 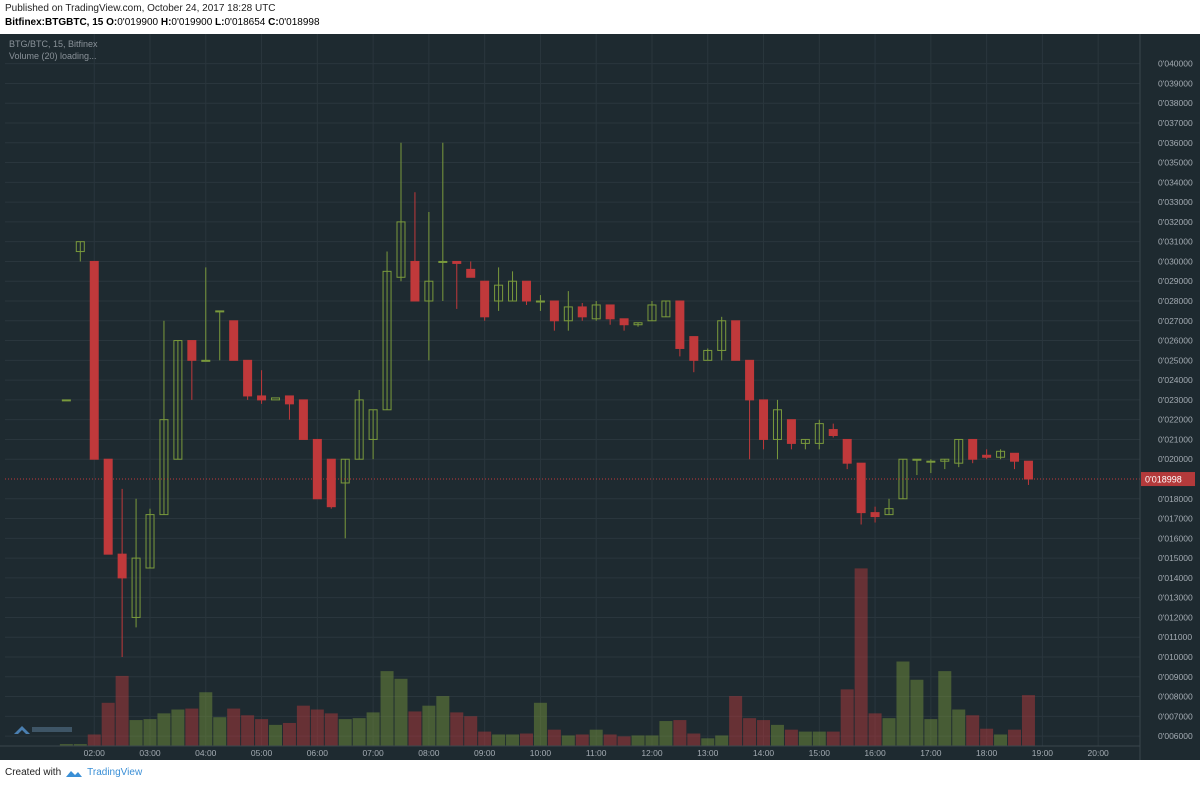 What do you see at coordinates (541, 753) in the screenshot?
I see `time-tick-label: 10:00` at bounding box center [541, 753].